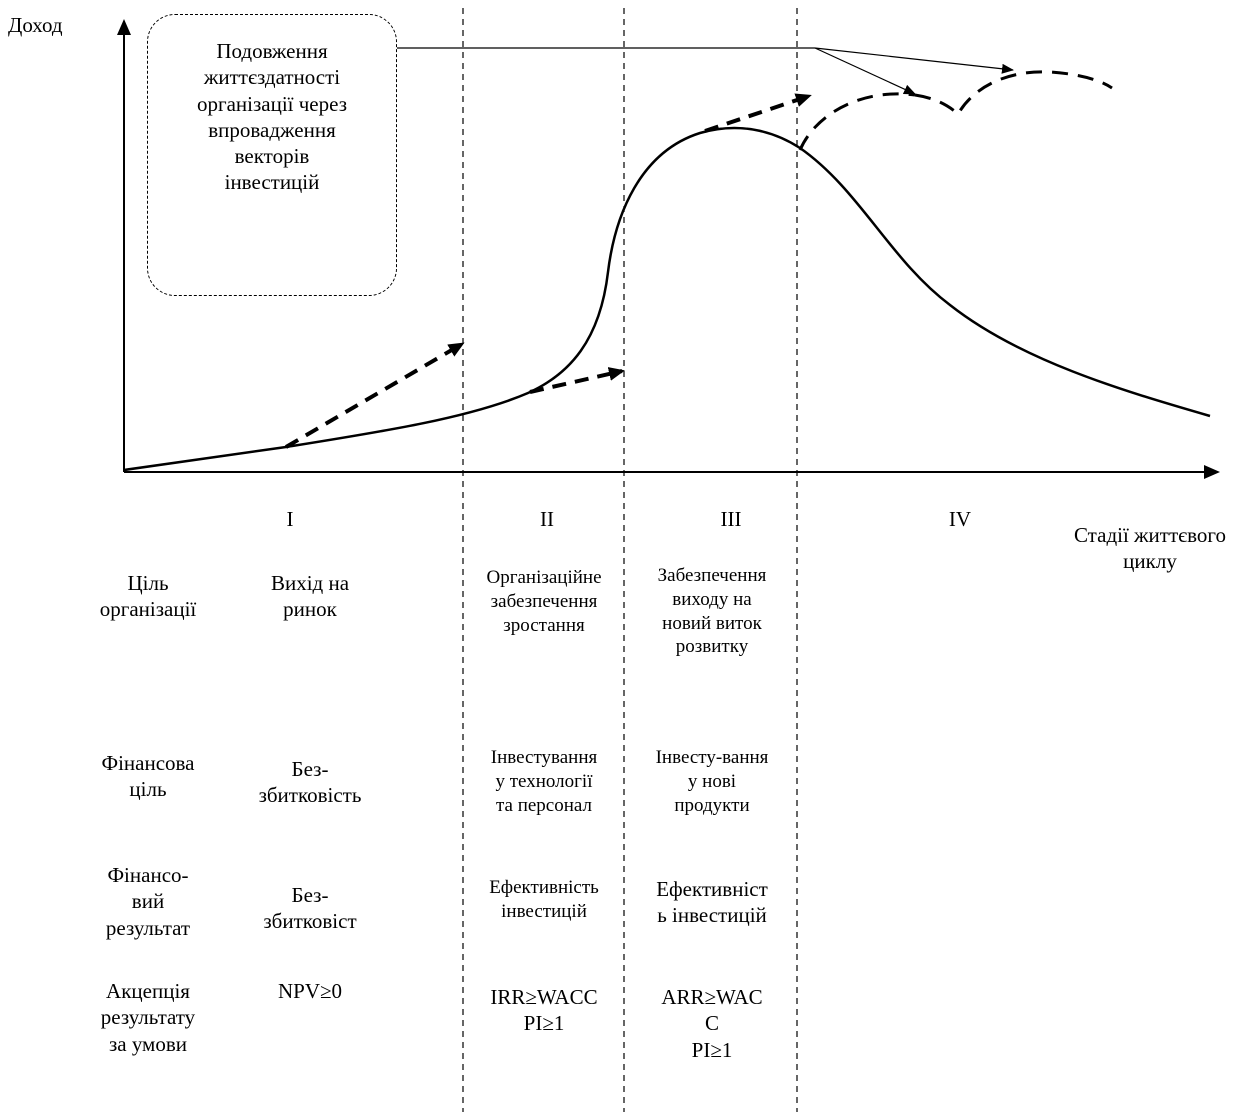 This screenshot has height=1115, width=1255. Describe the element at coordinates (148, 901) in the screenshot. I see `row-label-financial-result: Фінансо- вий результат` at that location.